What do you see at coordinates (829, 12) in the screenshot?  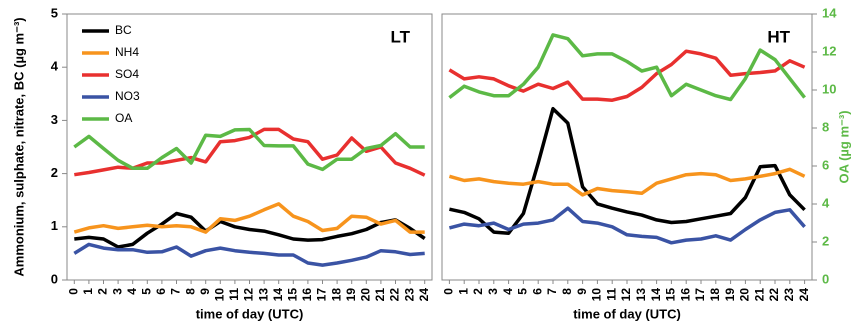 I see `y2-tick-label: 14` at bounding box center [829, 12].